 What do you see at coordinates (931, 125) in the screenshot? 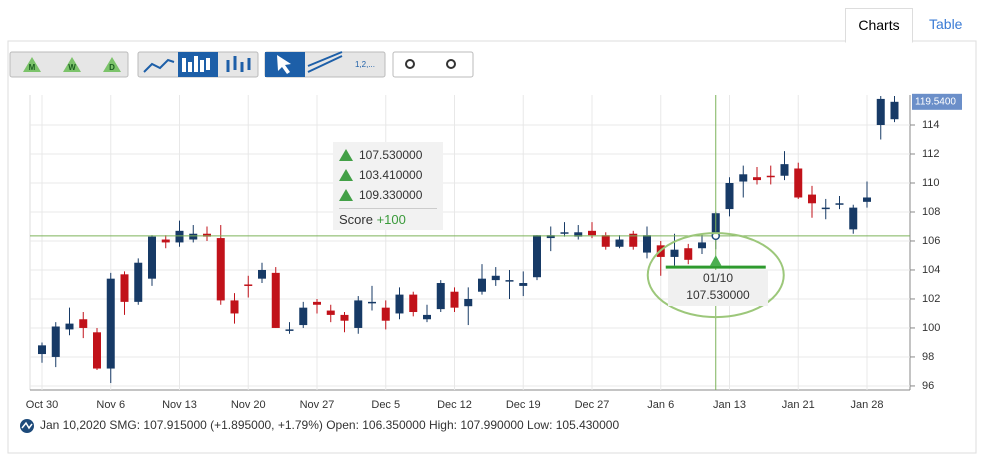
I see `y-tick-label: 114` at bounding box center [931, 125].